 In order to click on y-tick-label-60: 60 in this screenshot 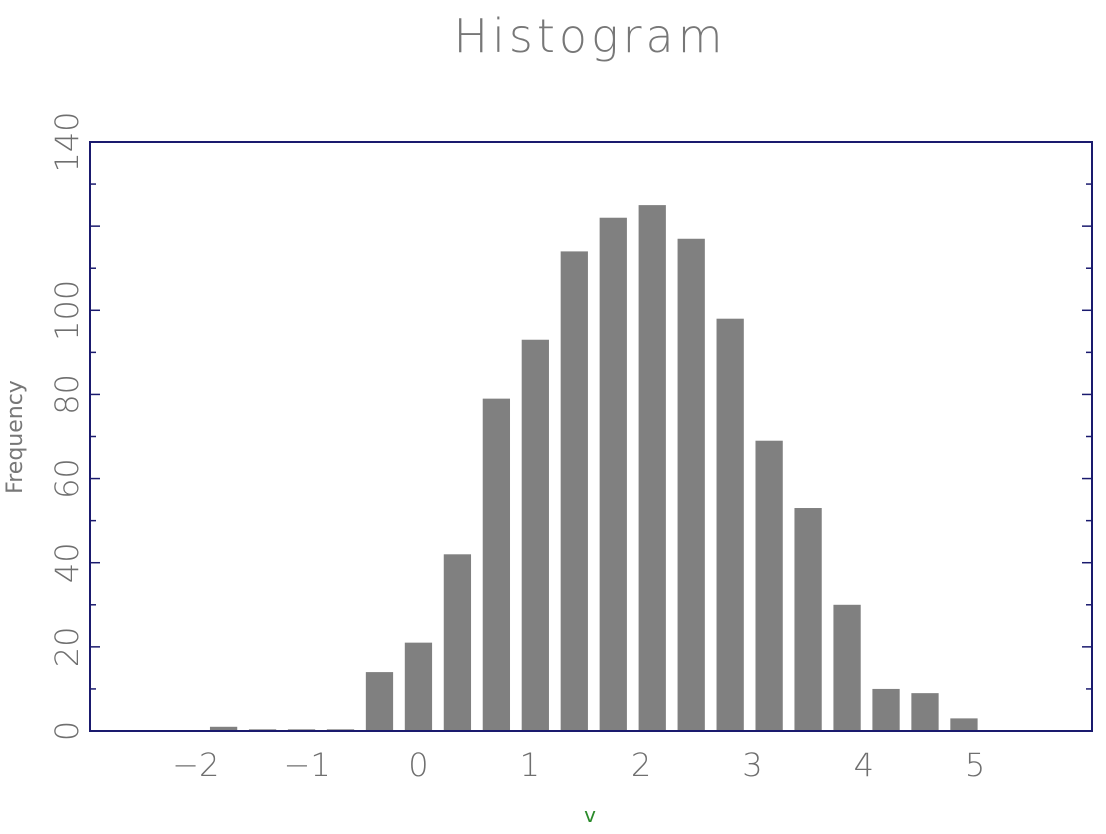, I will do `click(67, 478)`.